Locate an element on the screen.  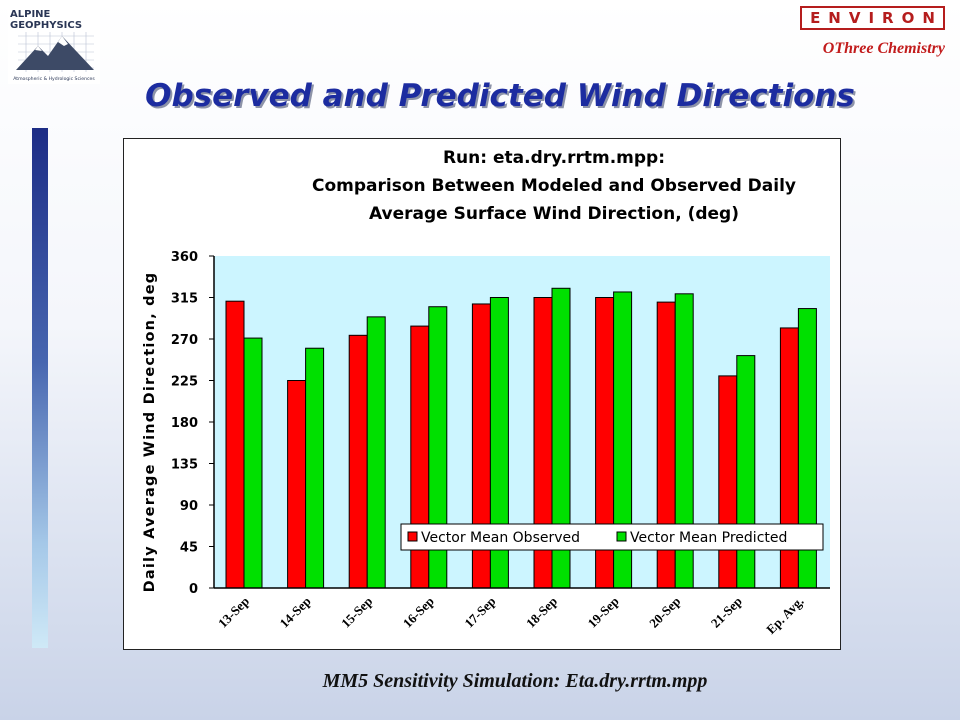
y-tick-label: 90 is located at coordinates (189, 506).